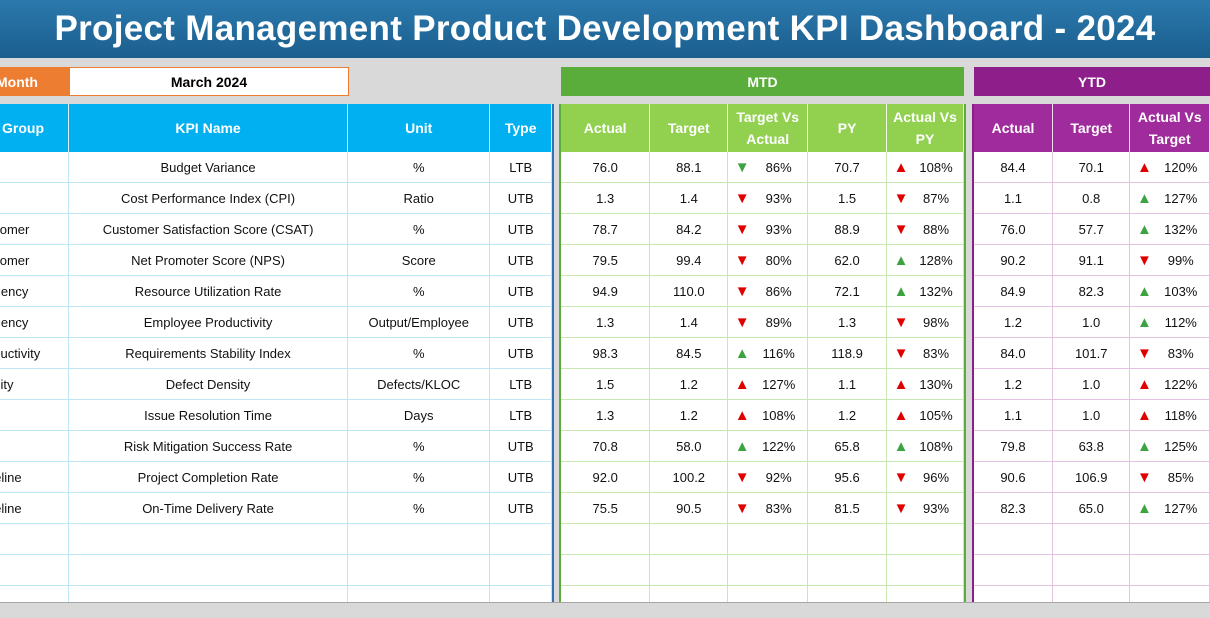  I want to click on ytd-col-actual: Actual, so click(1013, 128).